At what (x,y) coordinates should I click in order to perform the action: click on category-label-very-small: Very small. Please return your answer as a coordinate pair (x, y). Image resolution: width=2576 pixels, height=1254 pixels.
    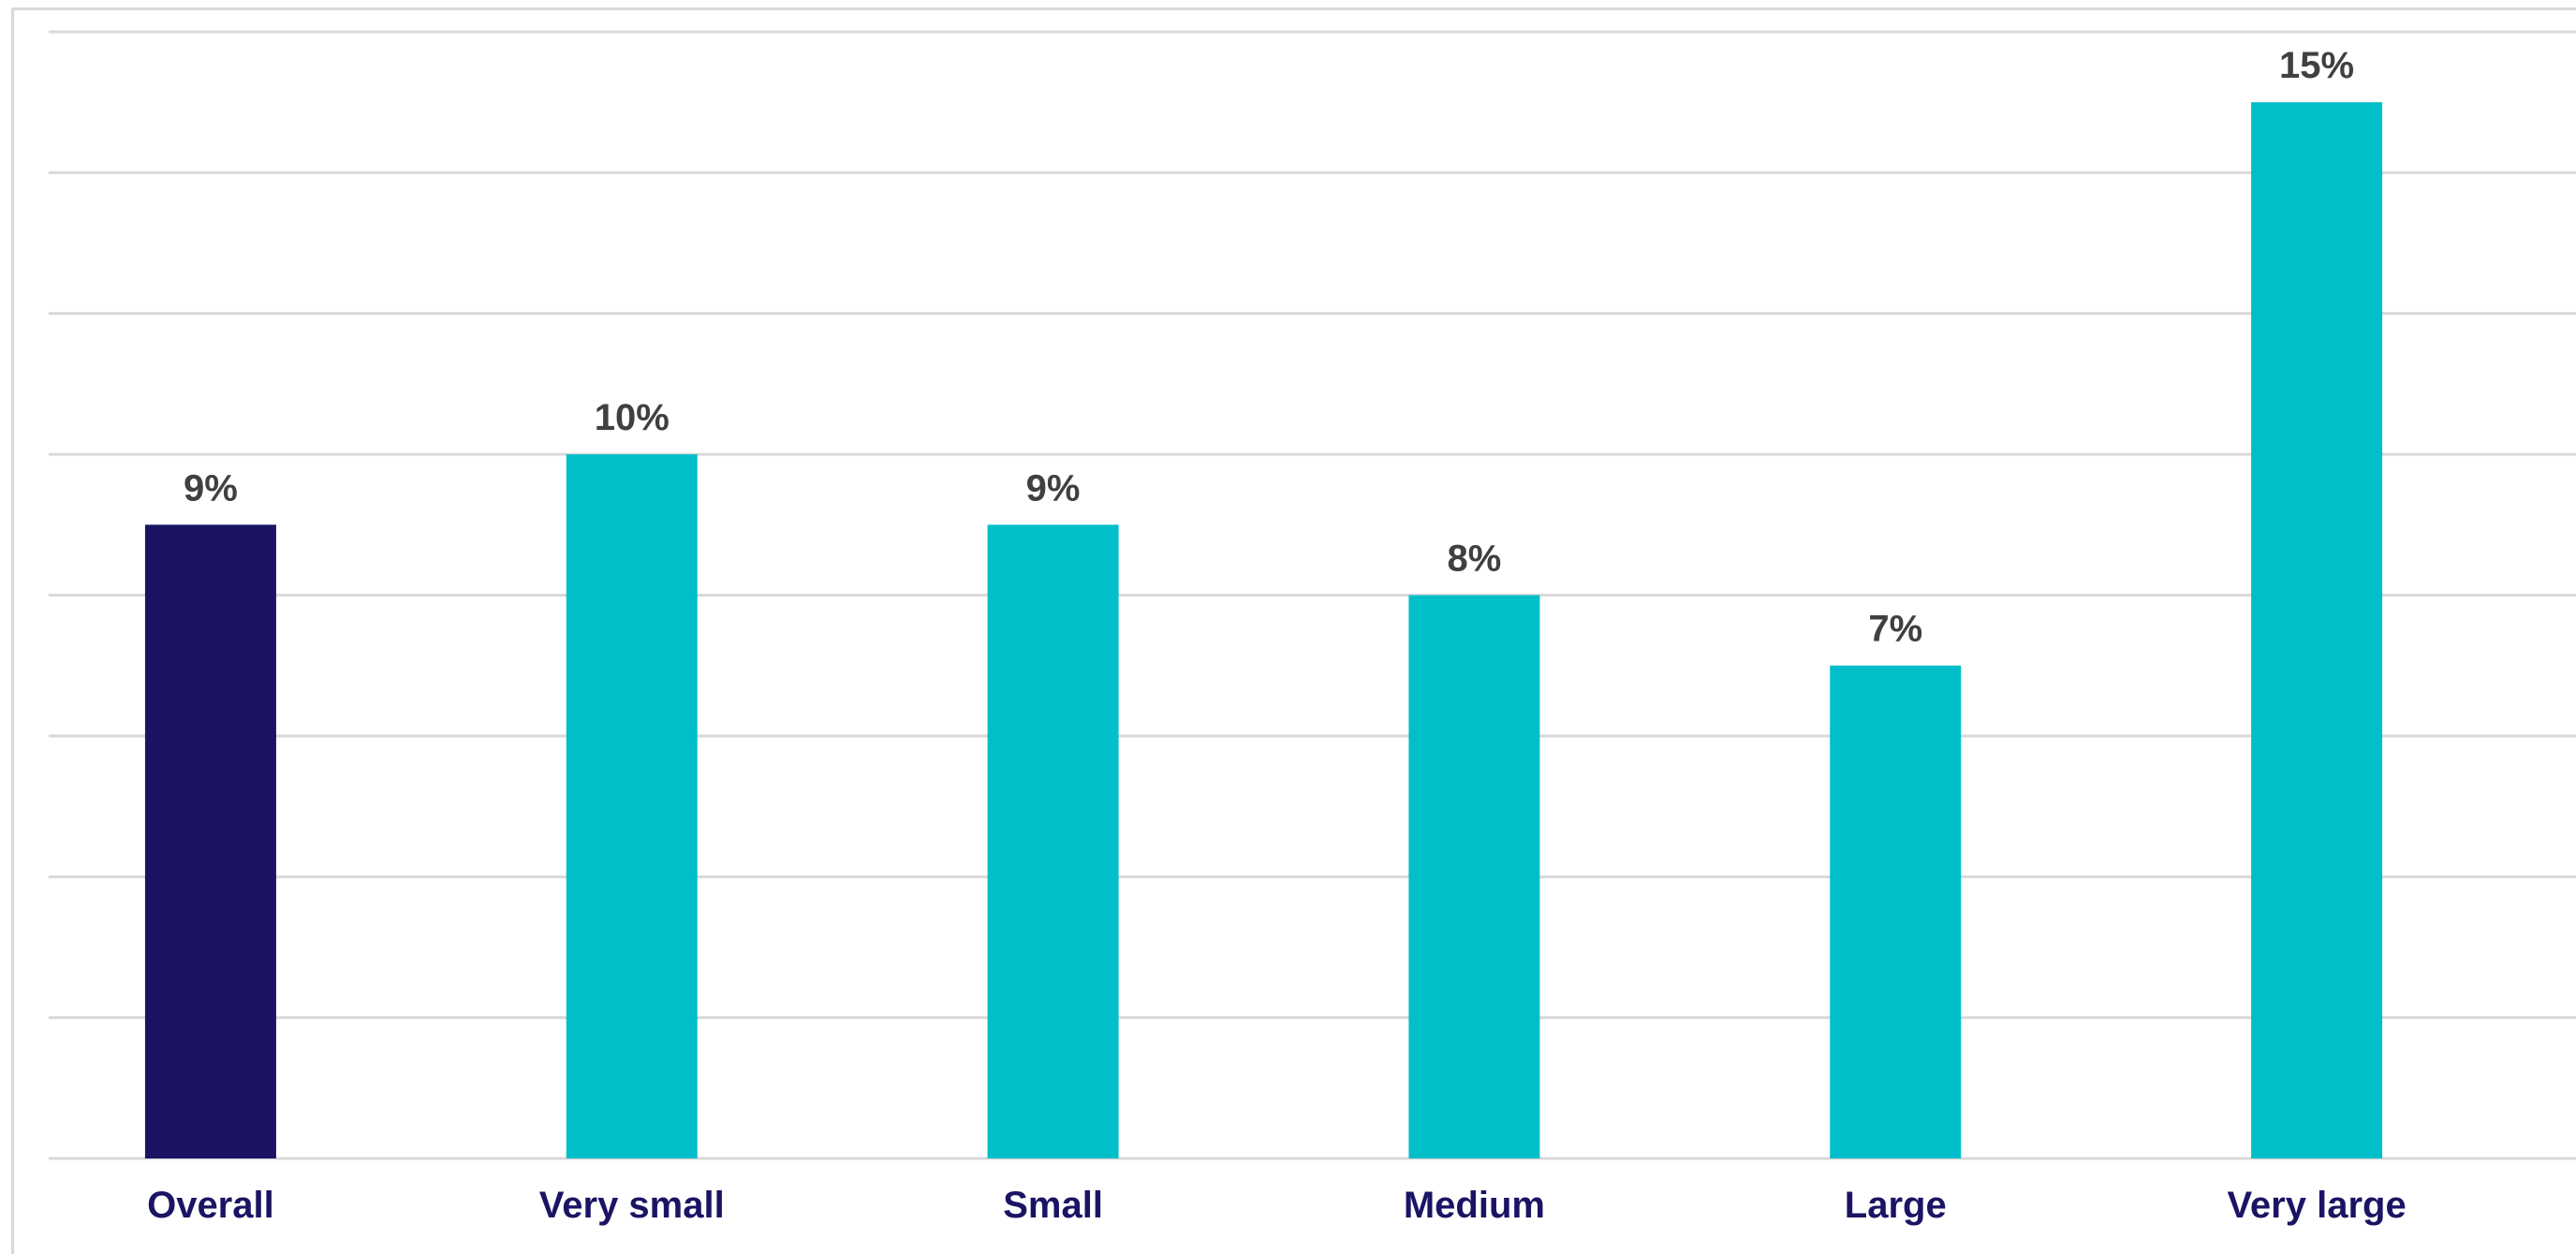
    Looking at the image, I should click on (632, 1205).